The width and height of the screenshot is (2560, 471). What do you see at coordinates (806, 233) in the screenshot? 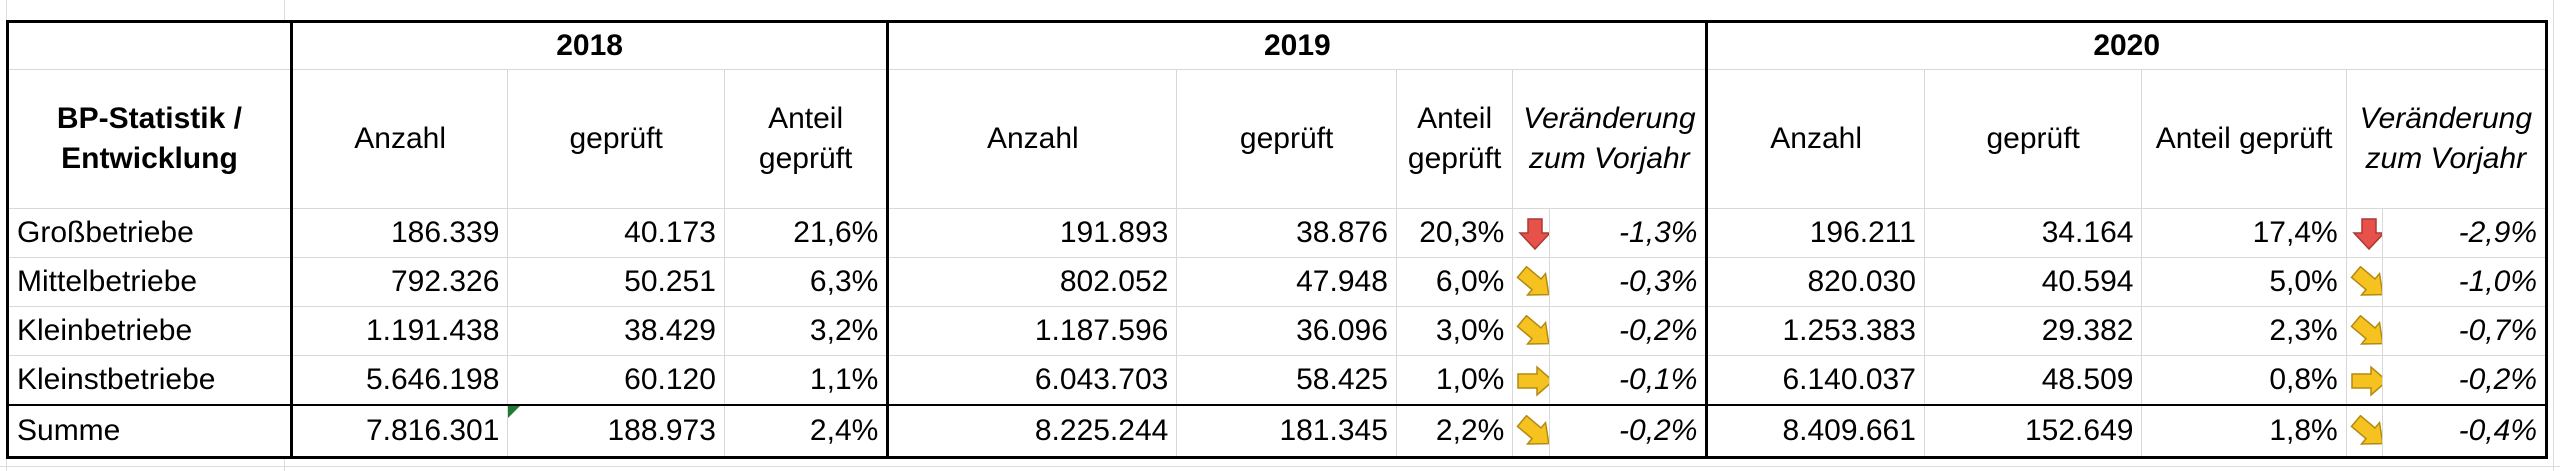
I see `cell-anteil-2018: 21,6%` at bounding box center [806, 233].